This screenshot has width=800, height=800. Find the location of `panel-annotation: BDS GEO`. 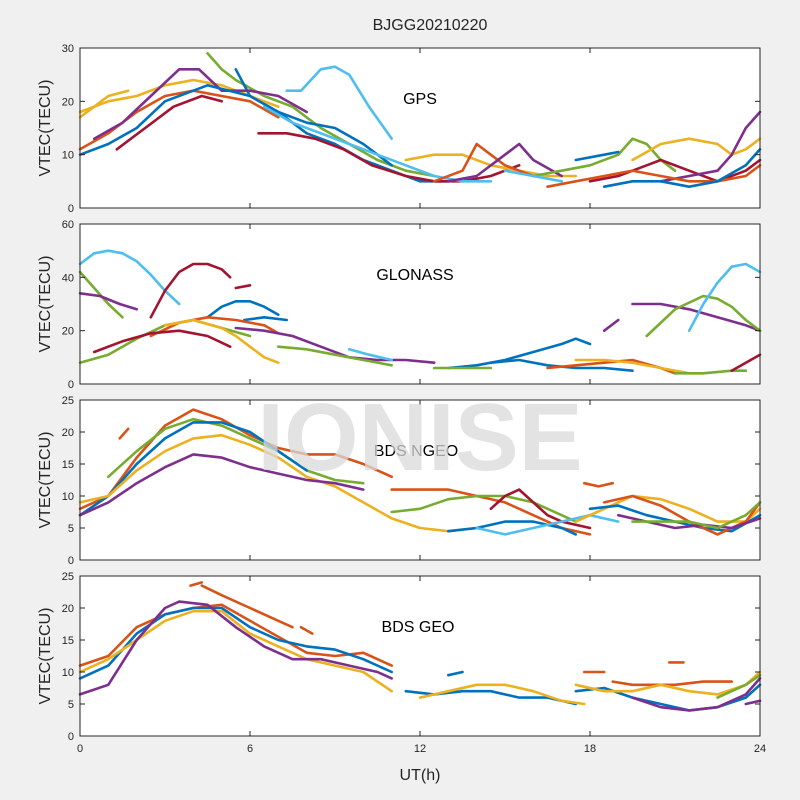

panel-annotation: BDS GEO is located at coordinates (418, 627).